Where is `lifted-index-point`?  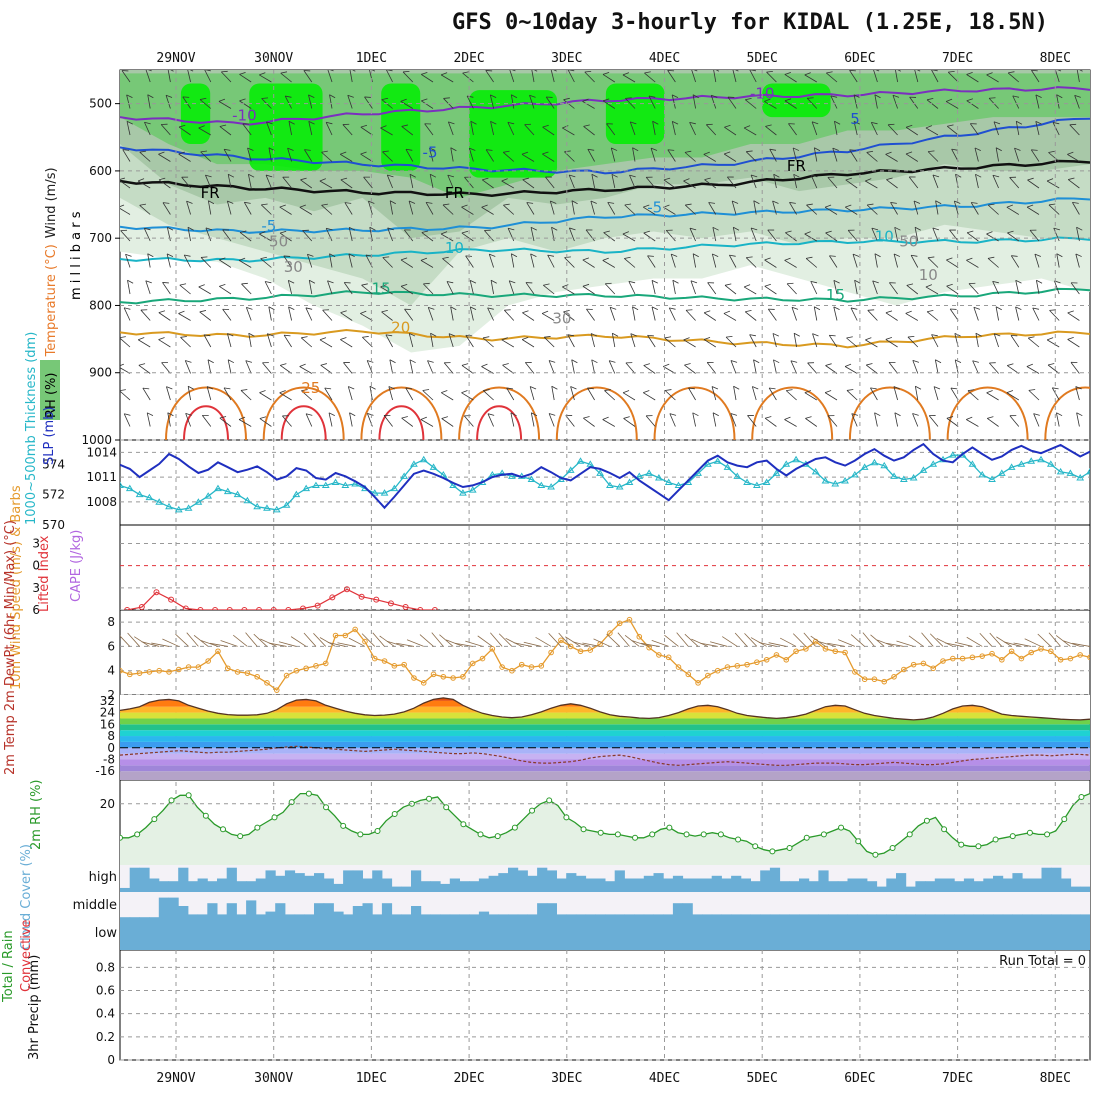
lifted-index-point is located at coordinates (141, 607).